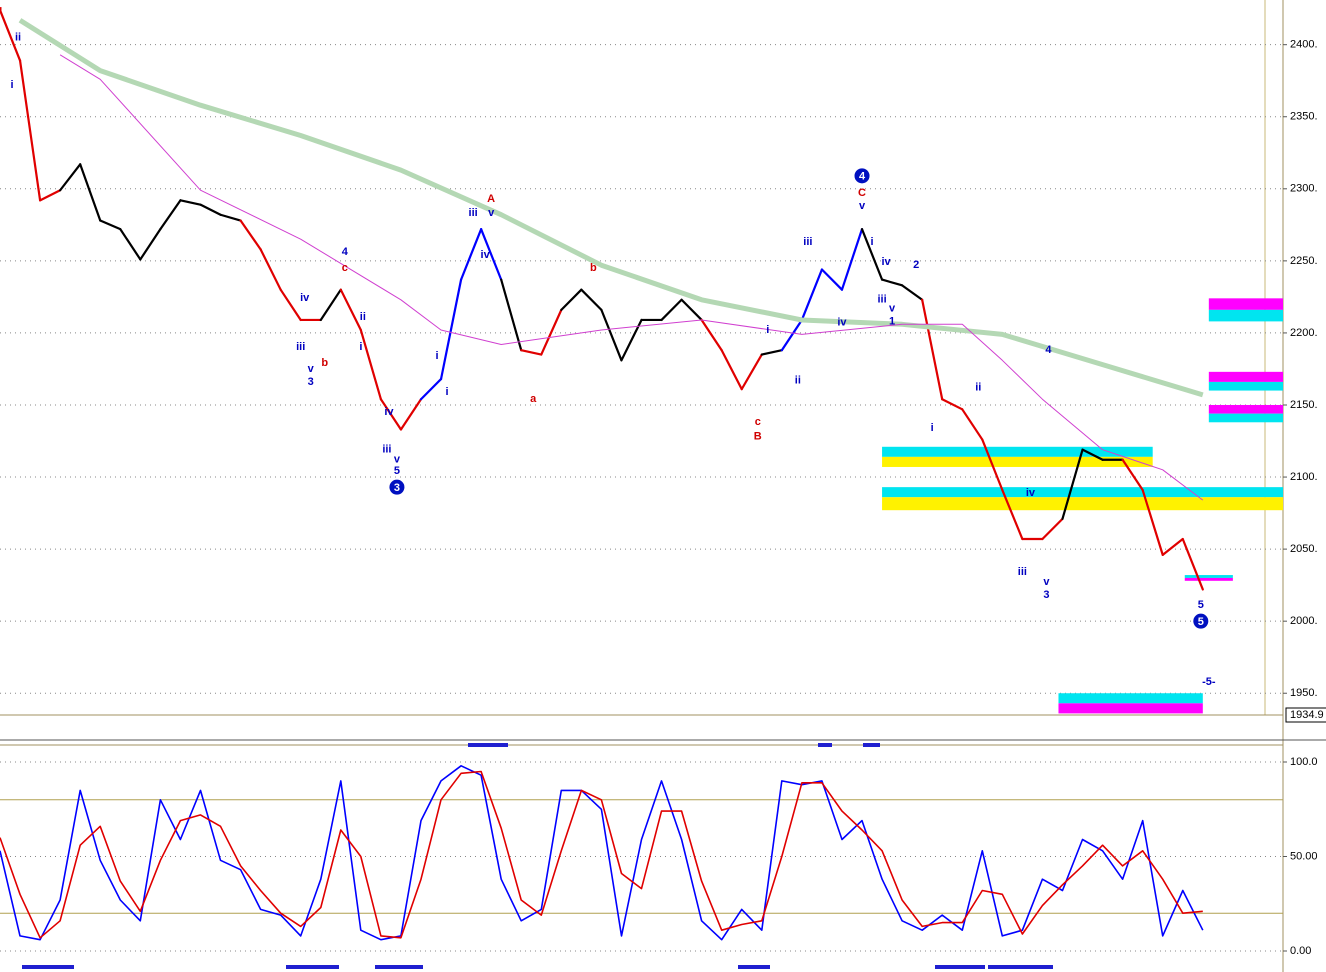 The image size is (1326, 972). What do you see at coordinates (1304, 333) in the screenshot?
I see `y-tick-label: 2200.` at bounding box center [1304, 333].